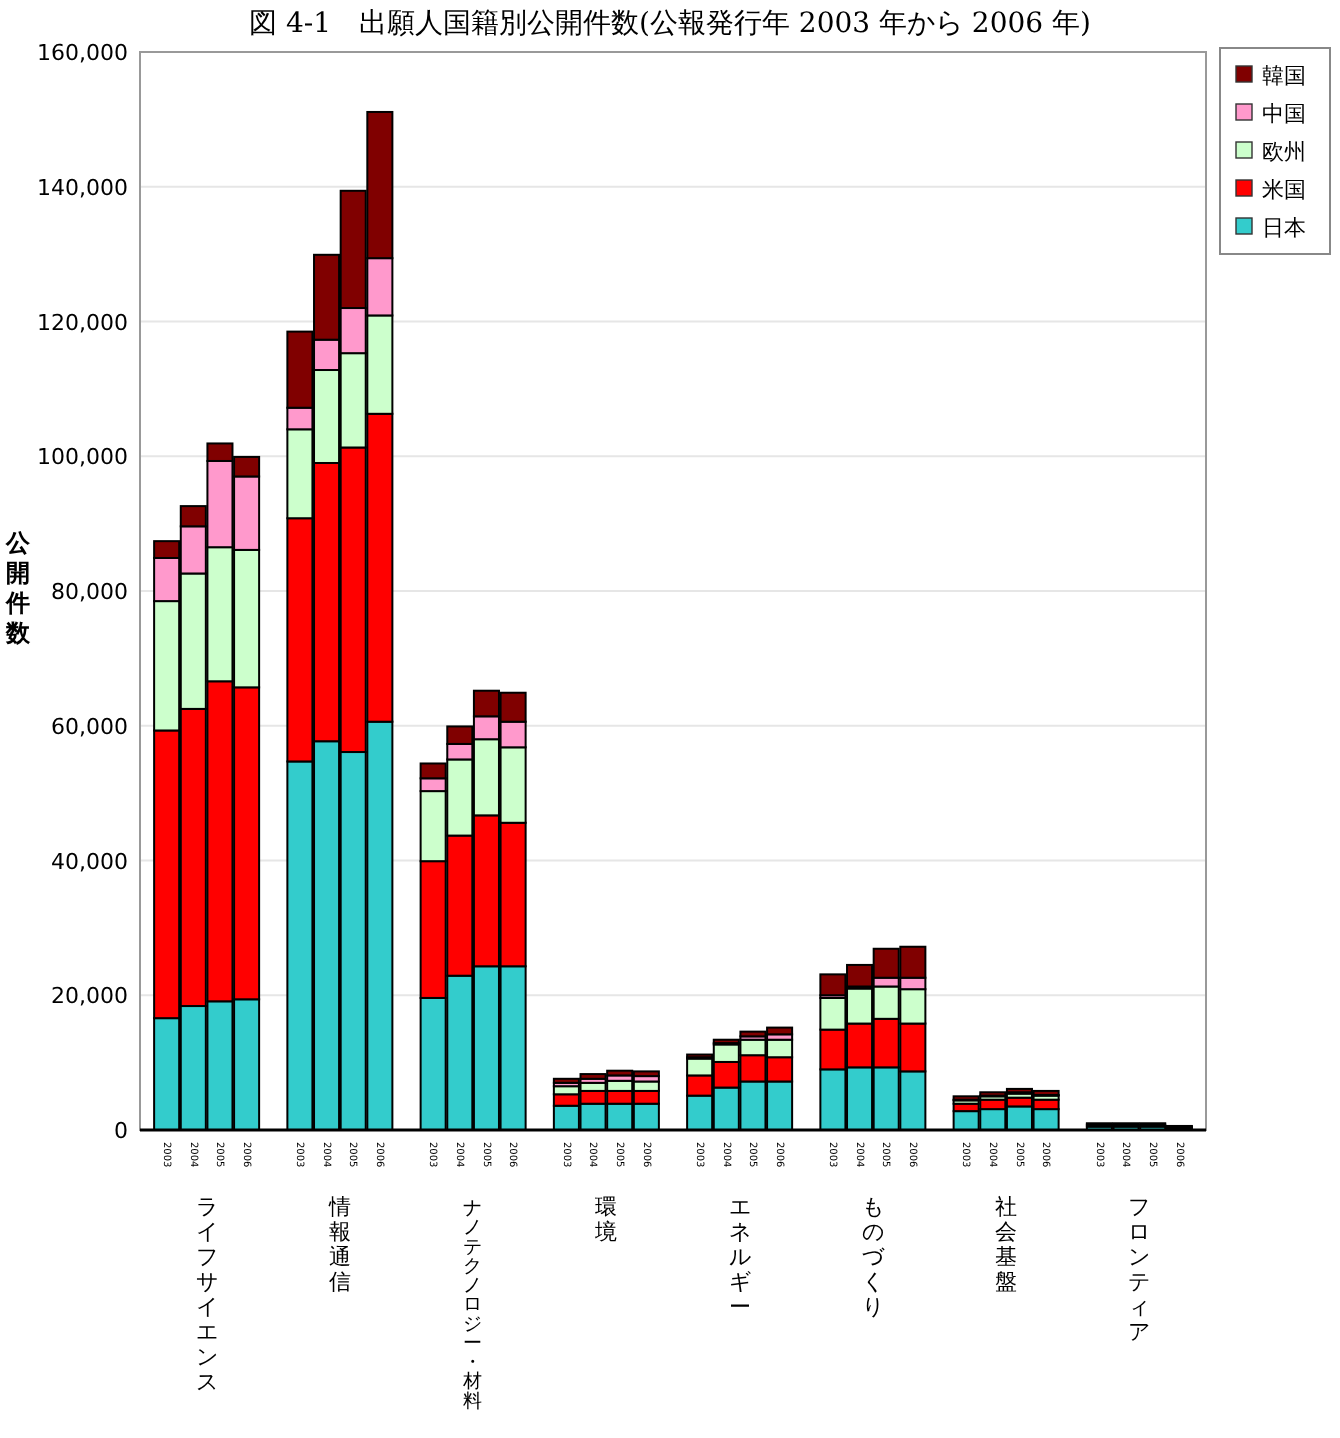 The image size is (1340, 1438). I want to click on y-axis-title: 公開件数, so click(18, 588).